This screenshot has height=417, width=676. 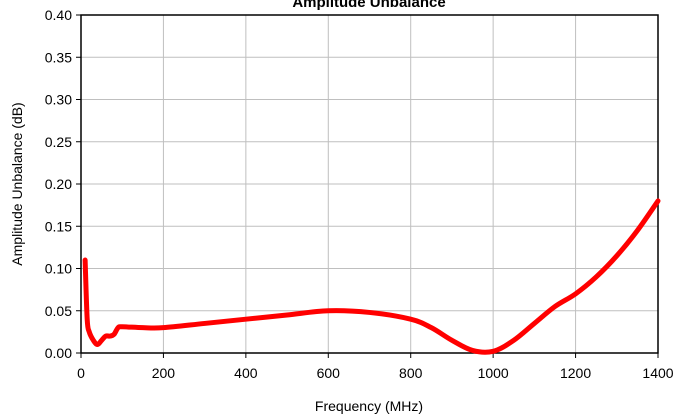 What do you see at coordinates (657, 373) in the screenshot?
I see `x-tick-label: 1400` at bounding box center [657, 373].